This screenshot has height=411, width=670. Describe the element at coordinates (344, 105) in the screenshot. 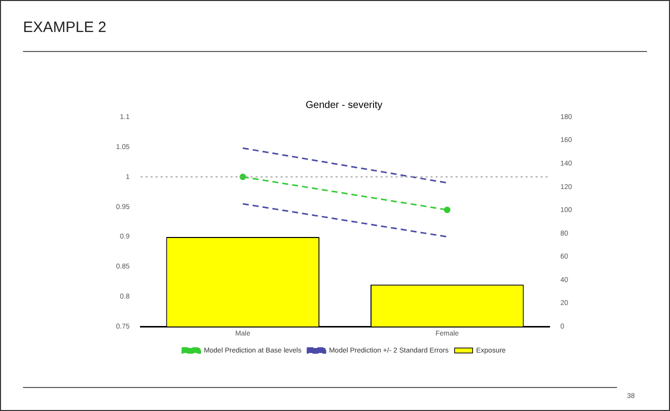

I see `chart-title: Gender - severity` at that location.